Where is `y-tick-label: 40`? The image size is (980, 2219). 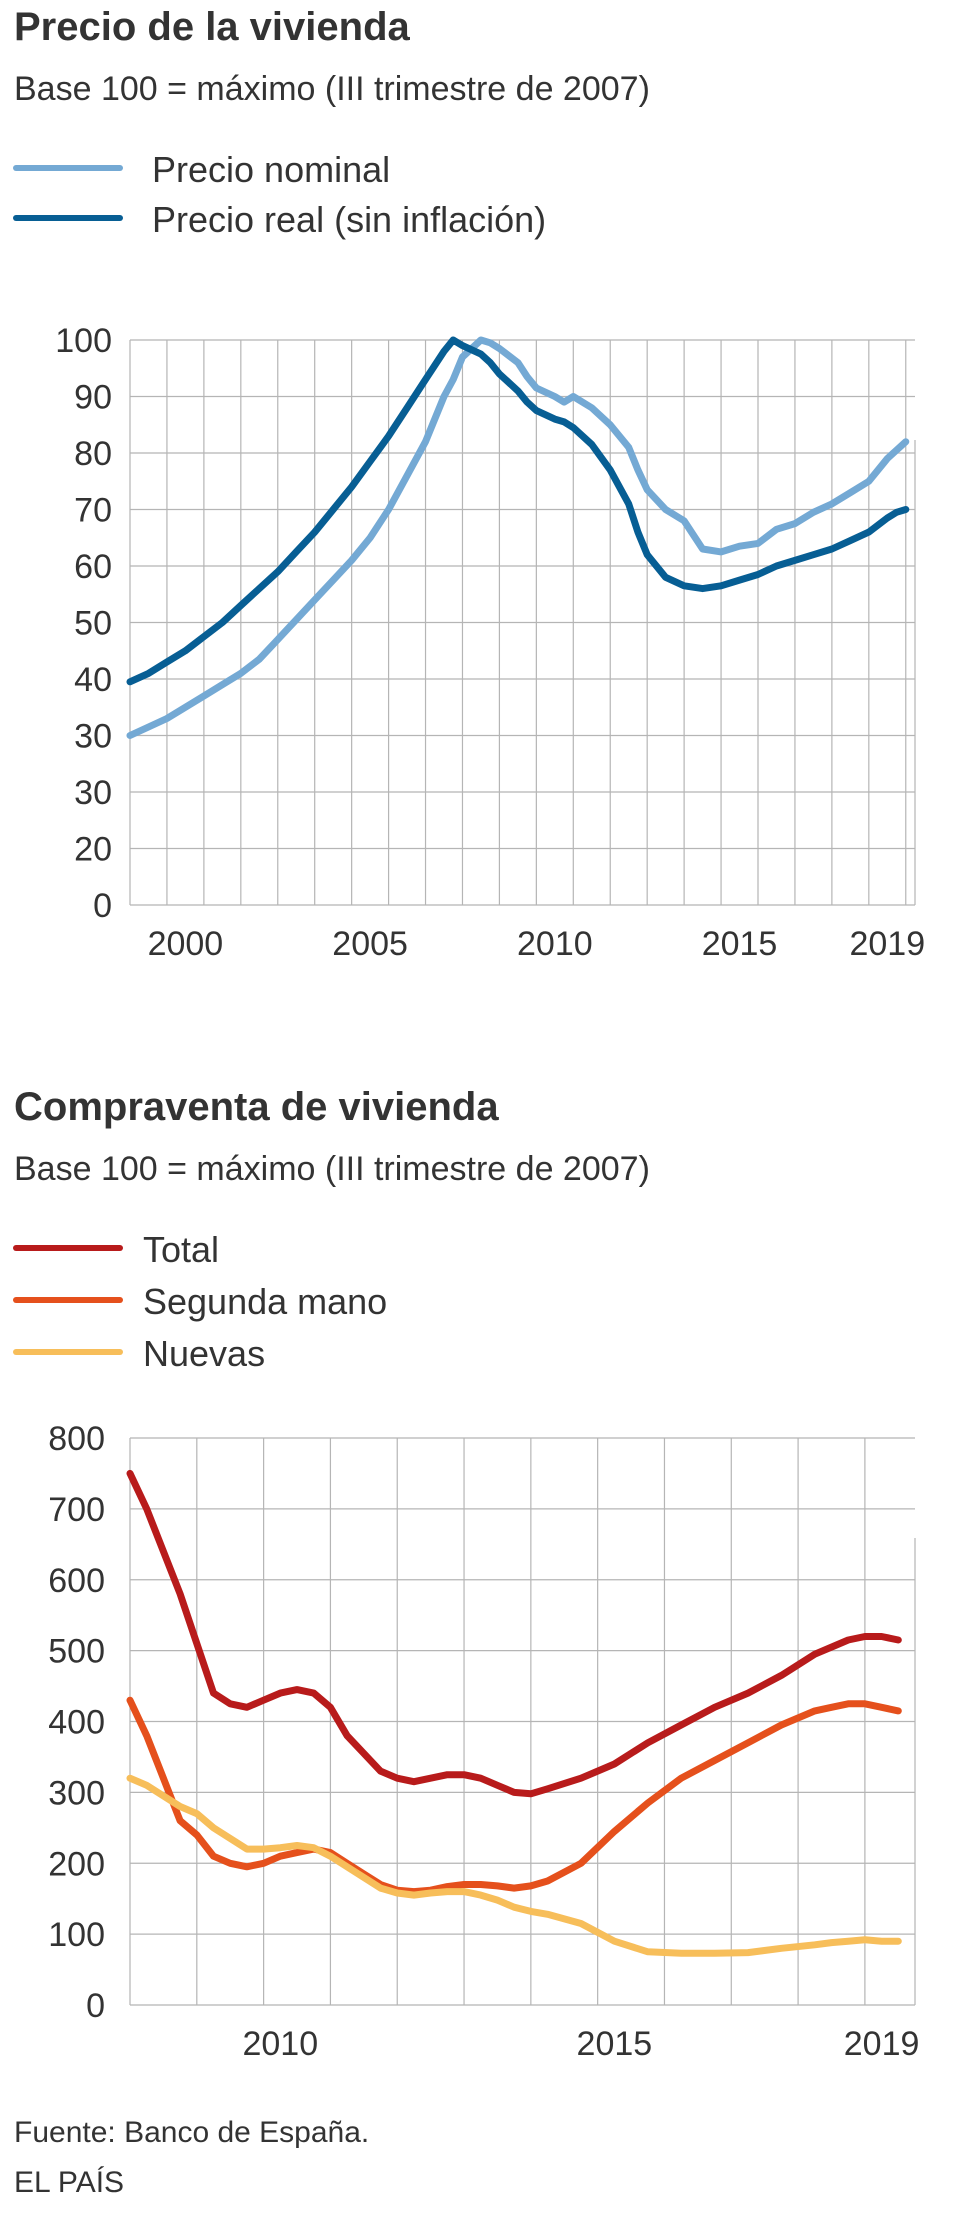 y-tick-label: 40 is located at coordinates (93, 680).